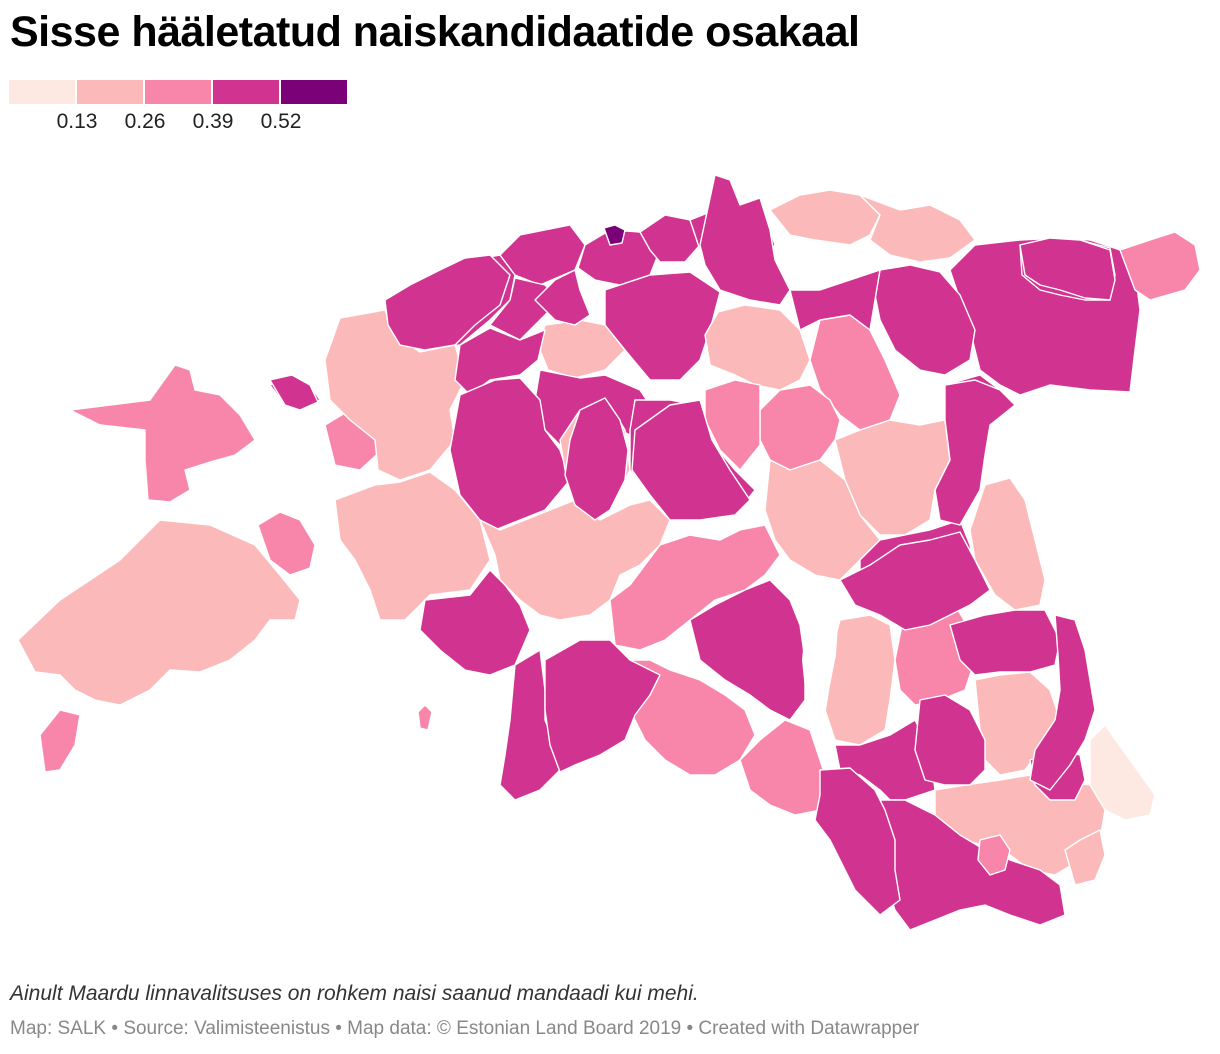 This screenshot has width=1220, height=1054. Describe the element at coordinates (1085, 857) in the screenshot. I see `region-rapina` at that location.